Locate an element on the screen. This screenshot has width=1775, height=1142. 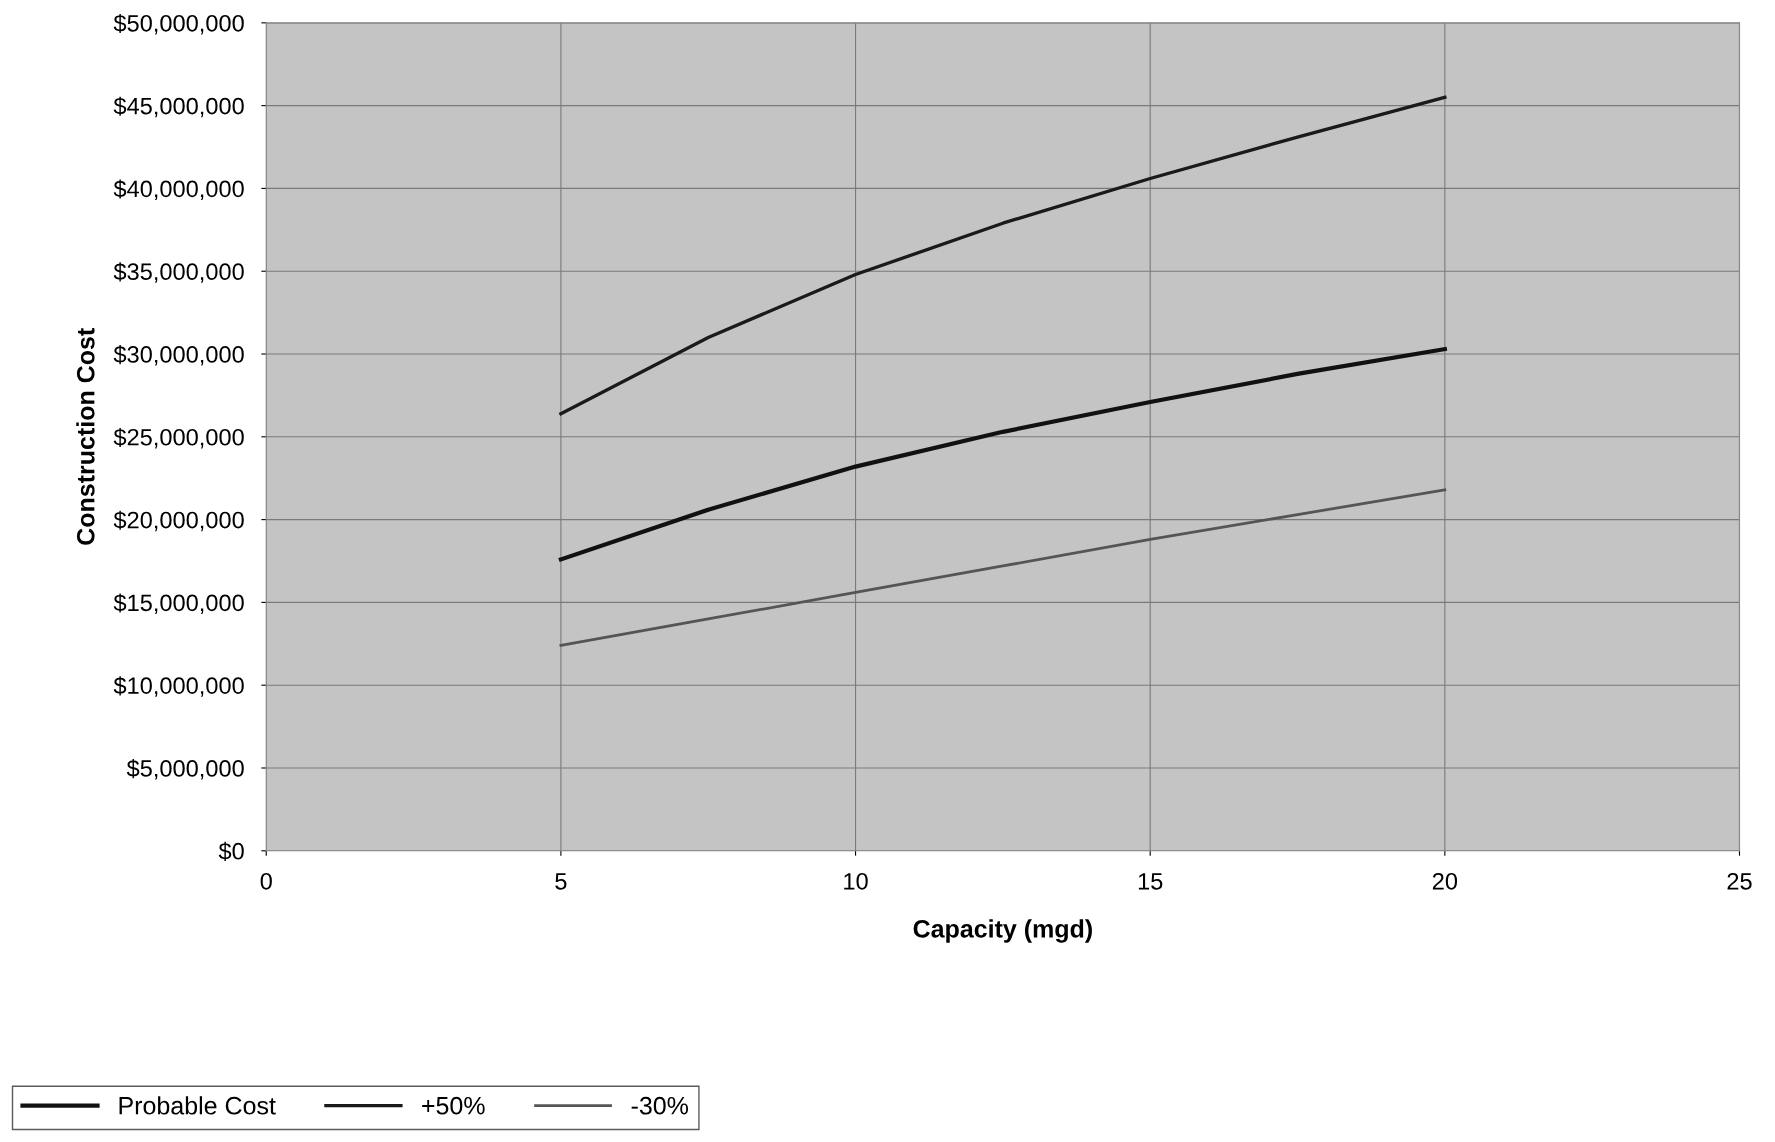
x-tick-label: 0 is located at coordinates (266, 881).